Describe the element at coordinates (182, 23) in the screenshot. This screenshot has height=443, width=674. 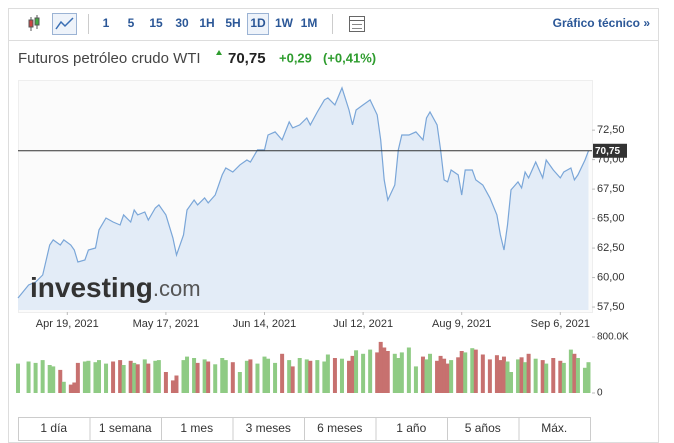
I see `interval-button: 30` at that location.